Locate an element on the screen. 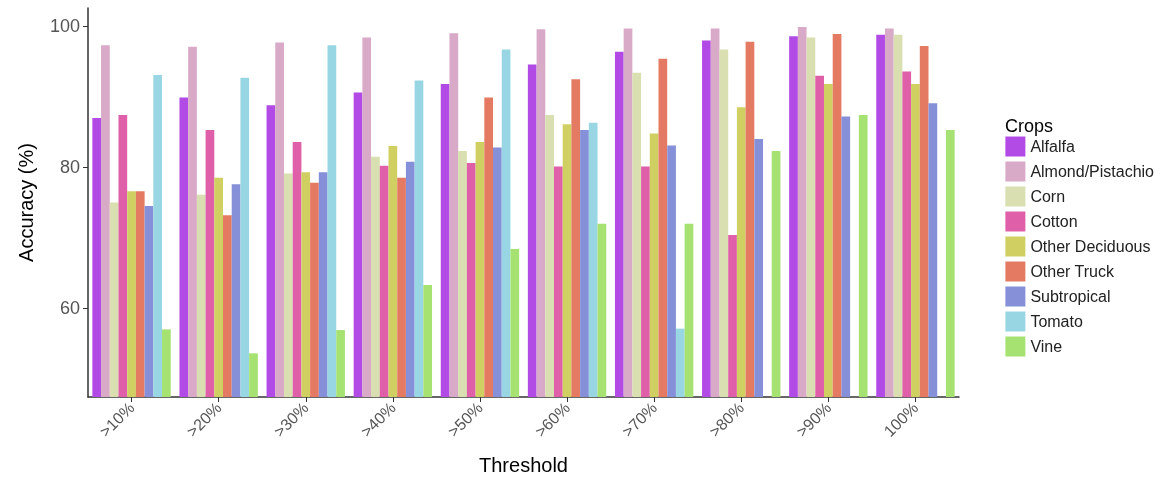  legend-label: Tomato is located at coordinates (1056, 321).